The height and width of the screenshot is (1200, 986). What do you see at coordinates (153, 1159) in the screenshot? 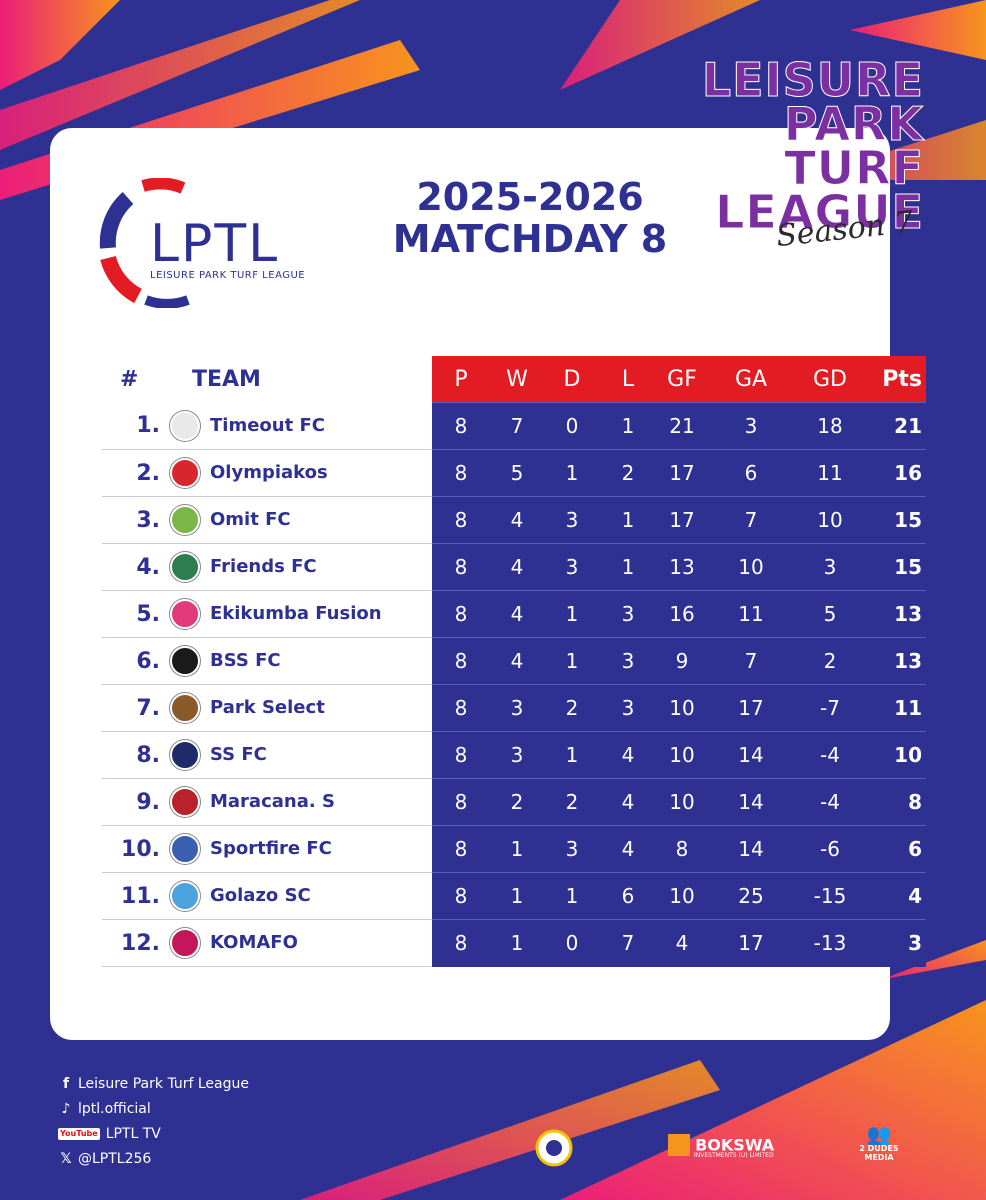
I see `twitter-link: 𝕏 @LPTL256` at bounding box center [153, 1159].